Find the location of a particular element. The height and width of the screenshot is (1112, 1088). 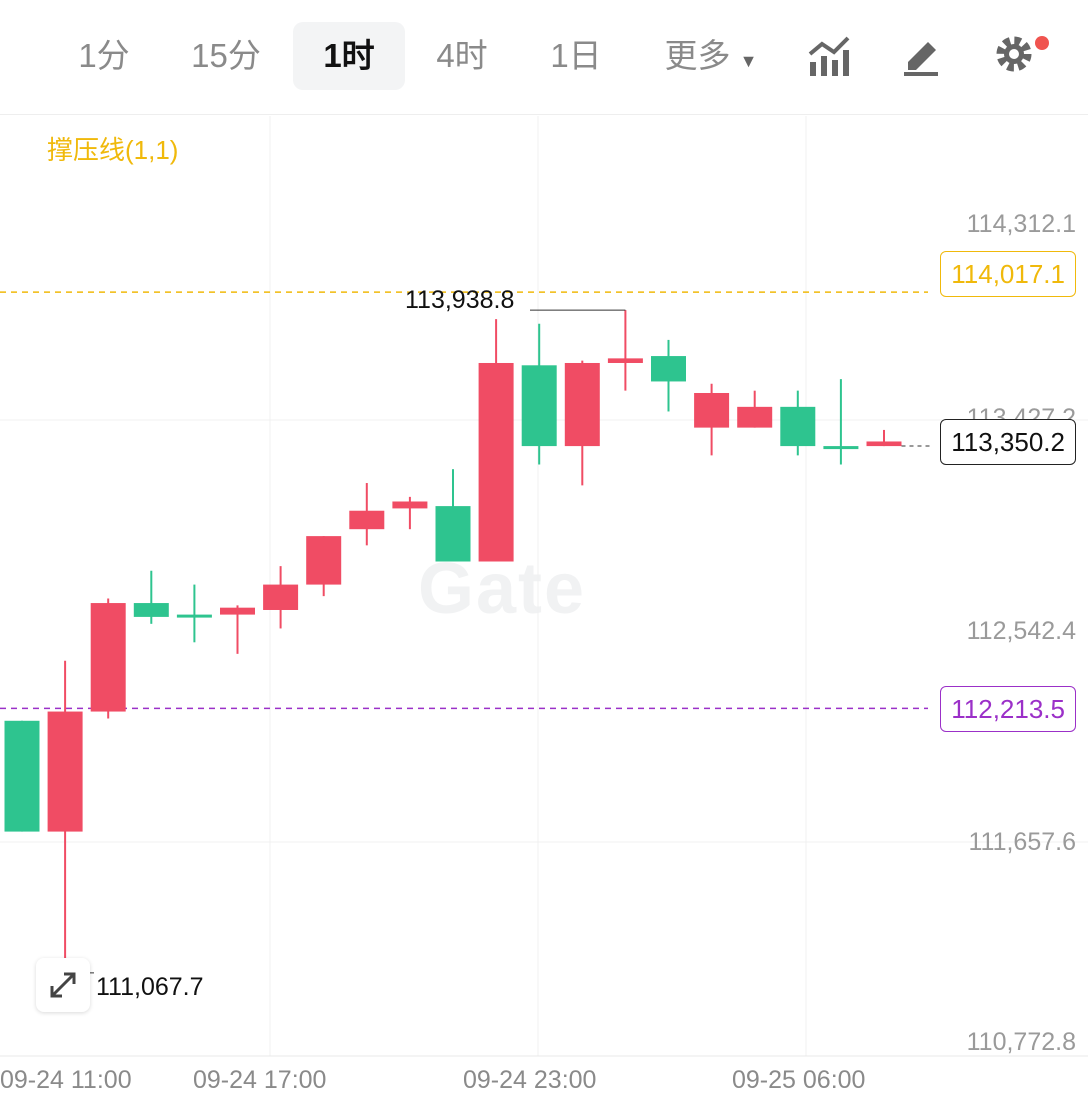

more-label: 更多 is located at coordinates (697, 55).